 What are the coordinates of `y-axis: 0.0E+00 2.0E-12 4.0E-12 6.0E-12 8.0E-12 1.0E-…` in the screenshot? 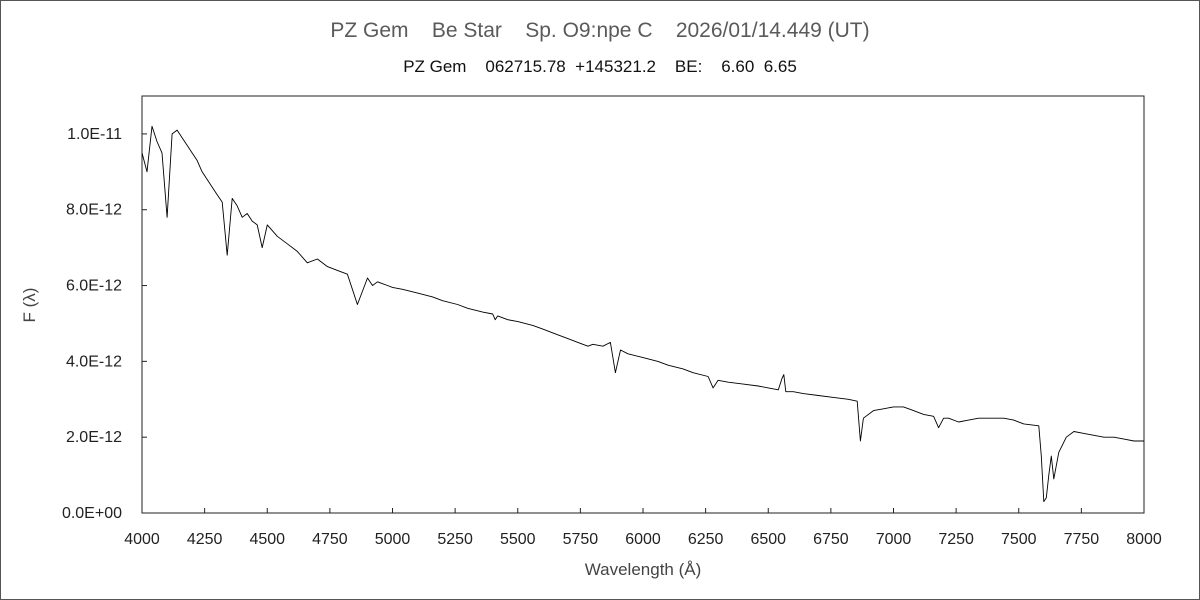 It's located at (104, 324).